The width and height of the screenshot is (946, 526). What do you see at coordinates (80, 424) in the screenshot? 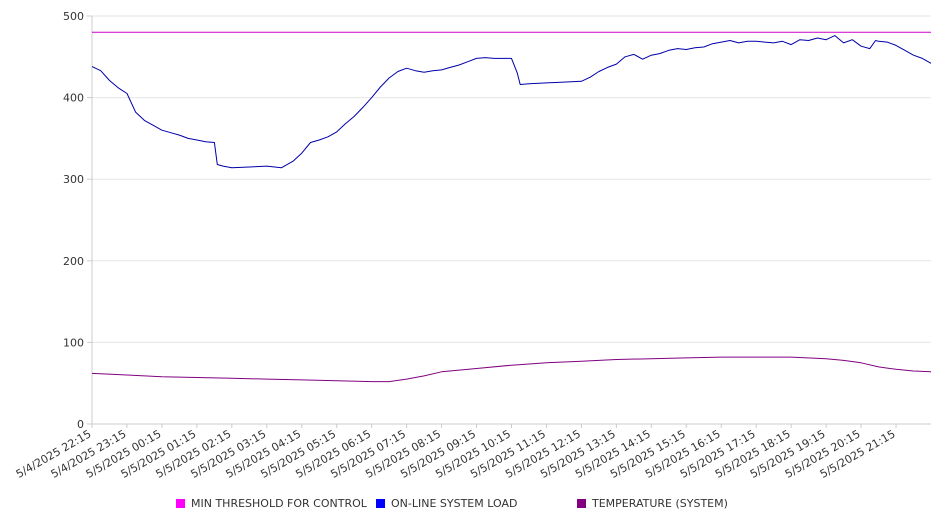
I see `y-tick-label: 0` at bounding box center [80, 424].